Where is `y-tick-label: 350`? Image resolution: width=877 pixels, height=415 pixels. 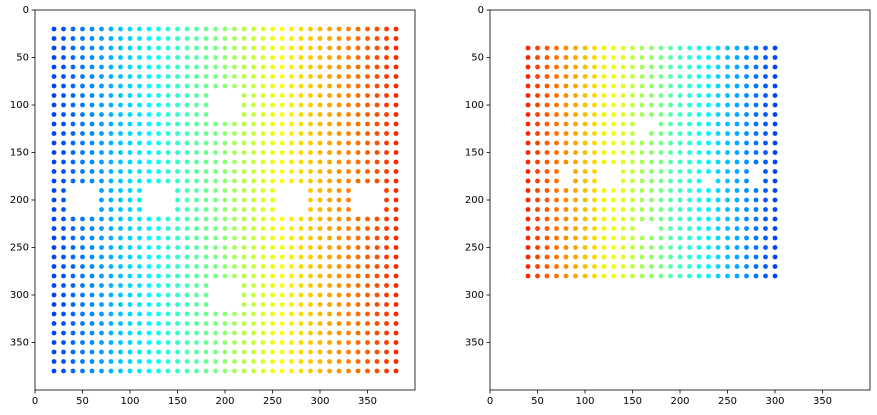
y-tick-label: 350 is located at coordinates (474, 343).